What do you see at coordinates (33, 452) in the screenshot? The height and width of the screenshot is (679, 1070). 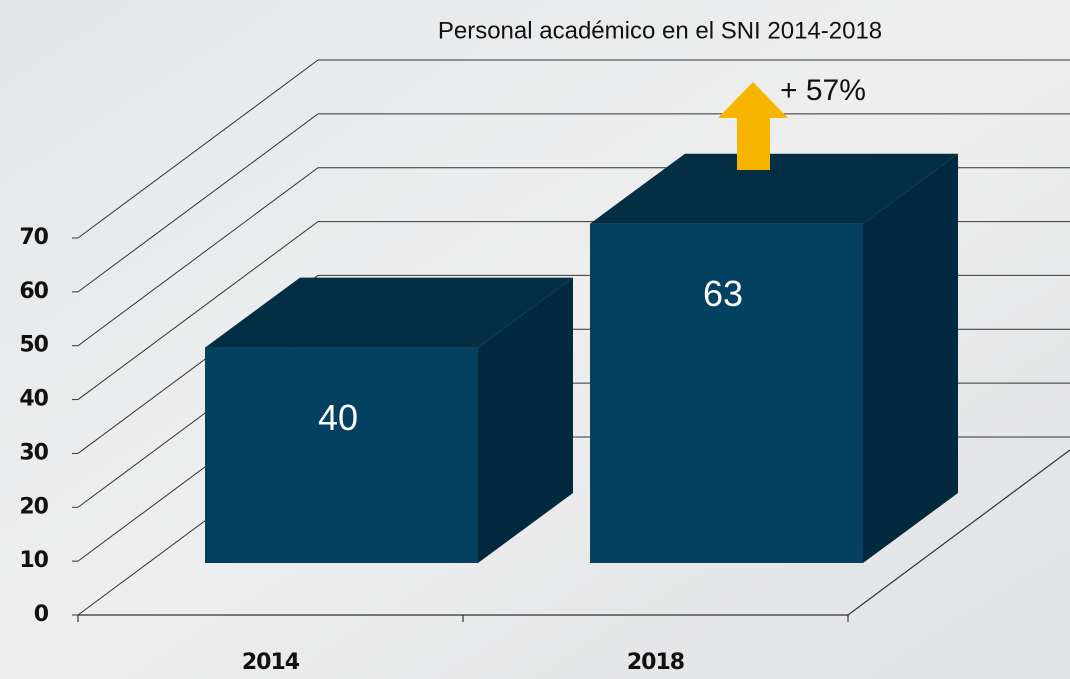 I see `y-tick-label: 30` at bounding box center [33, 452].